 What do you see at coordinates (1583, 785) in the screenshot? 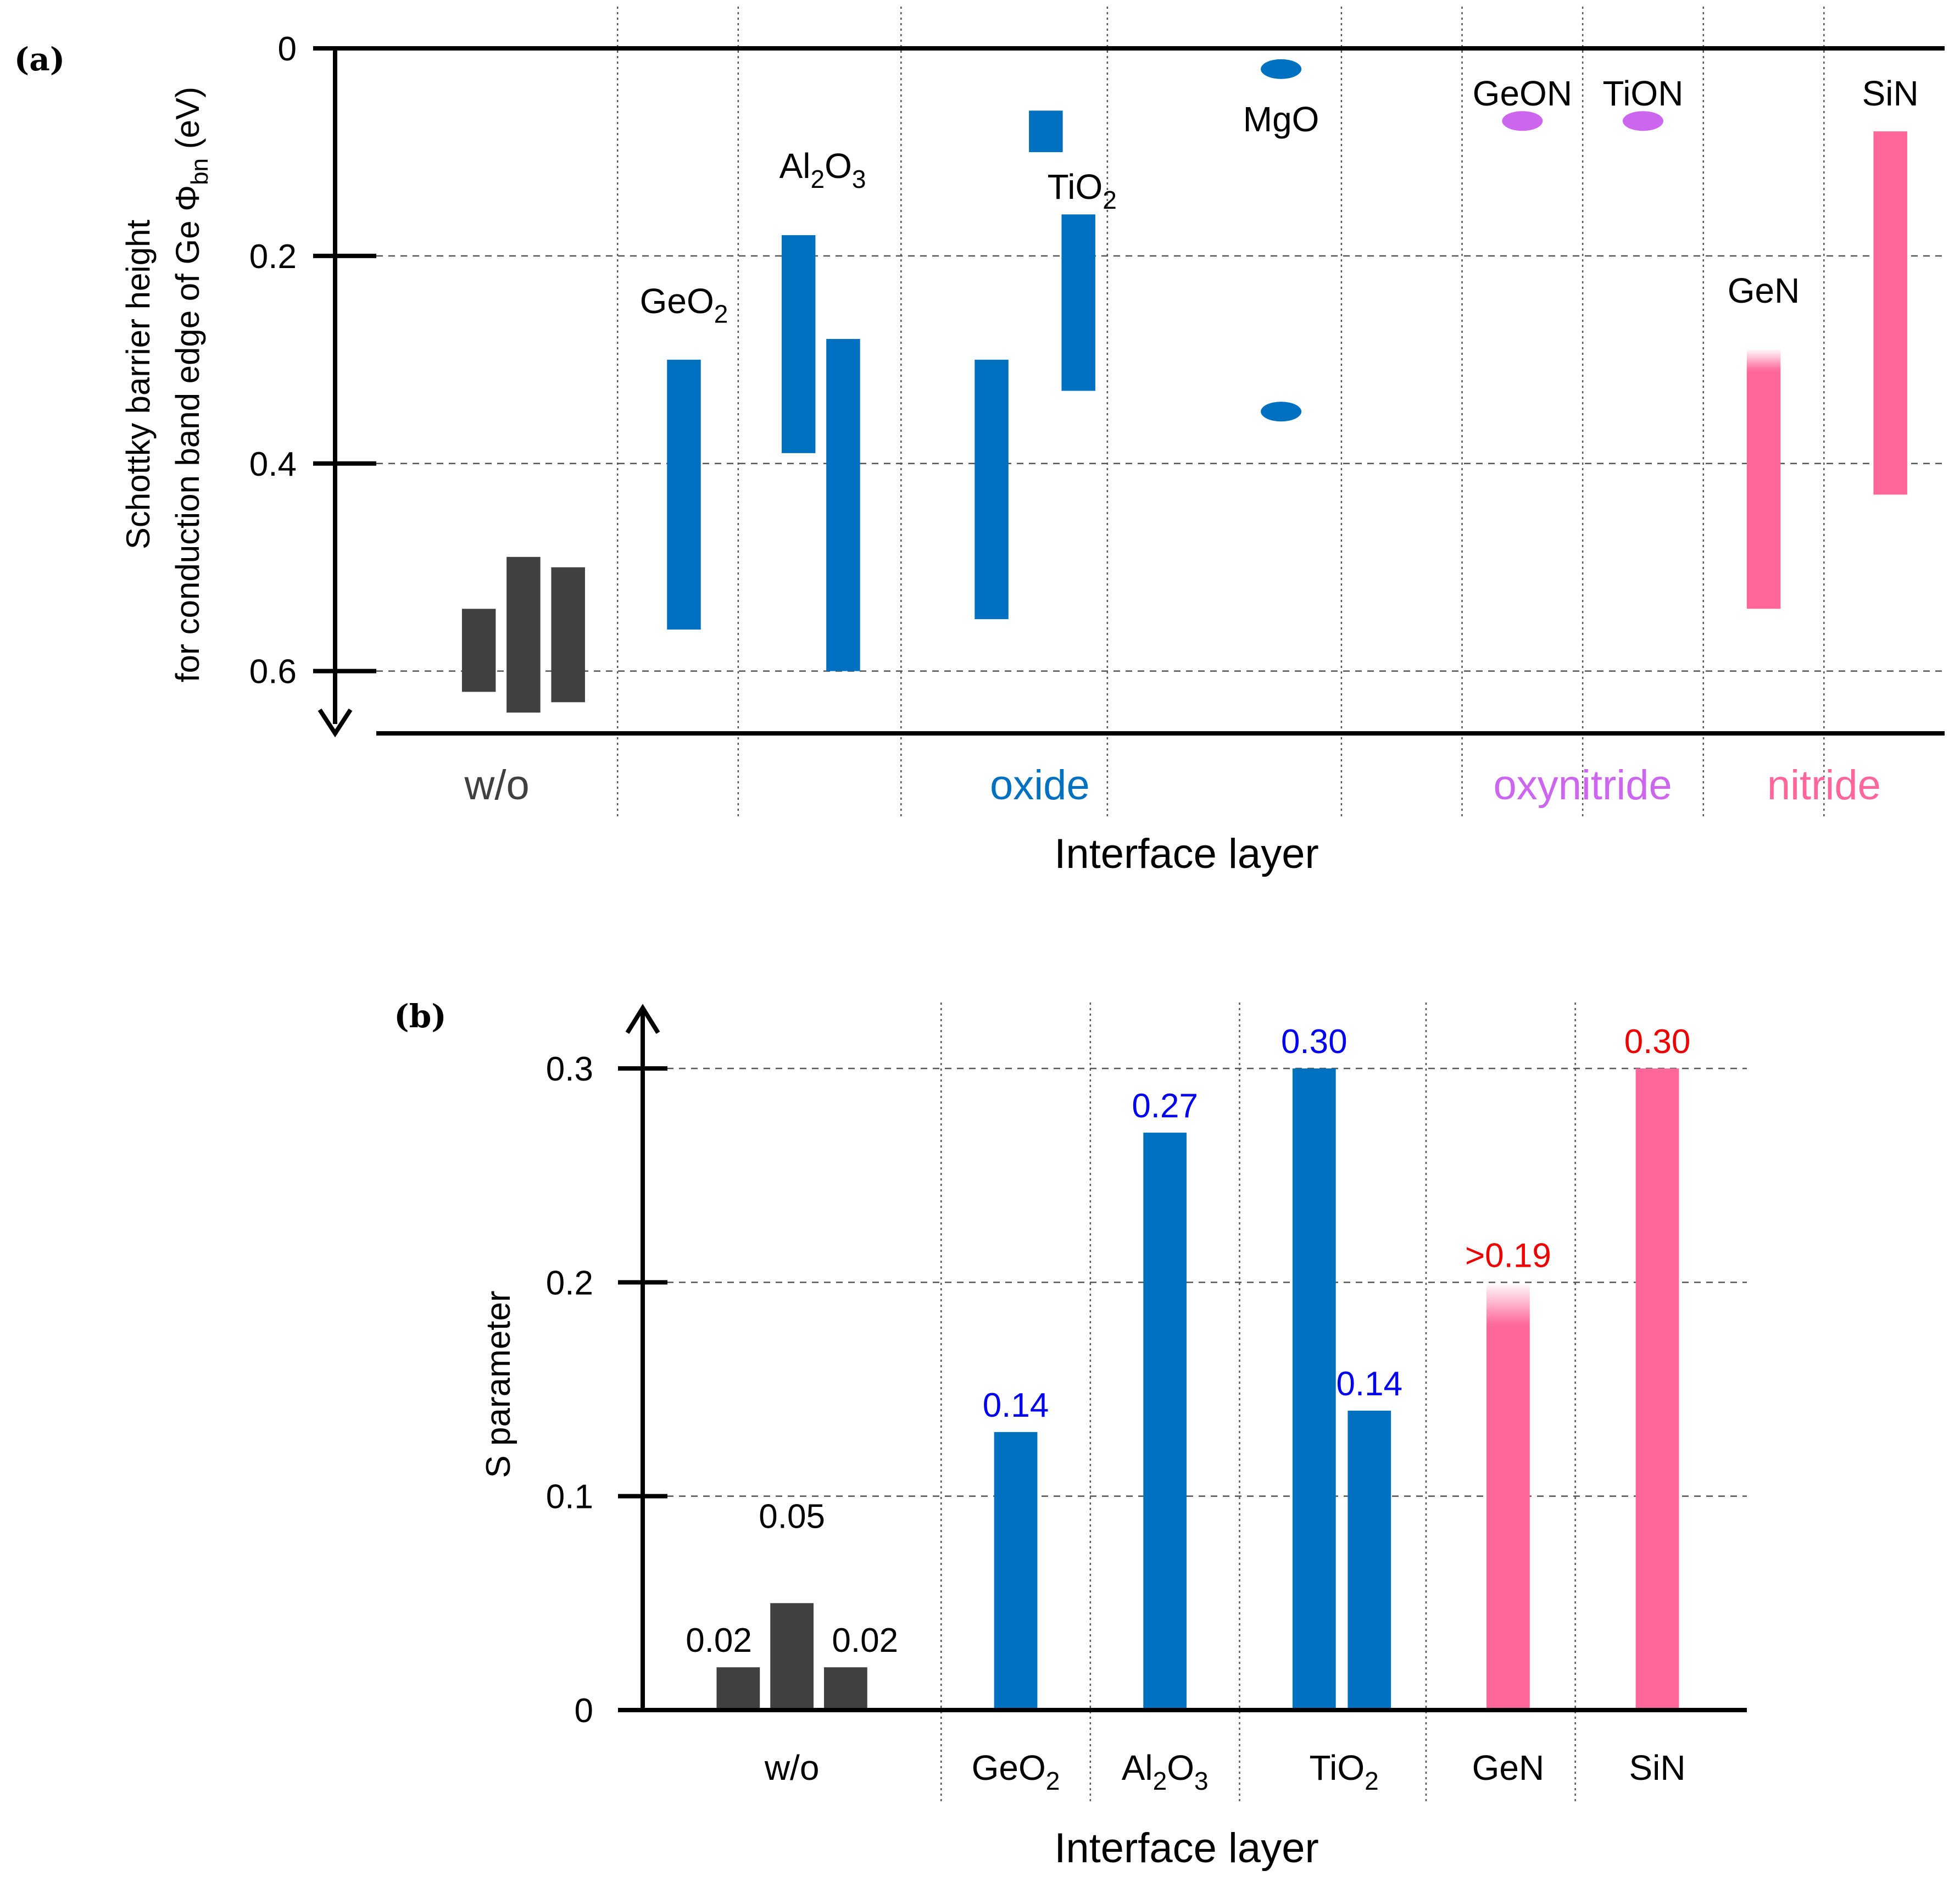
I see `group-label-oxynitride: oxynitride` at bounding box center [1583, 785].